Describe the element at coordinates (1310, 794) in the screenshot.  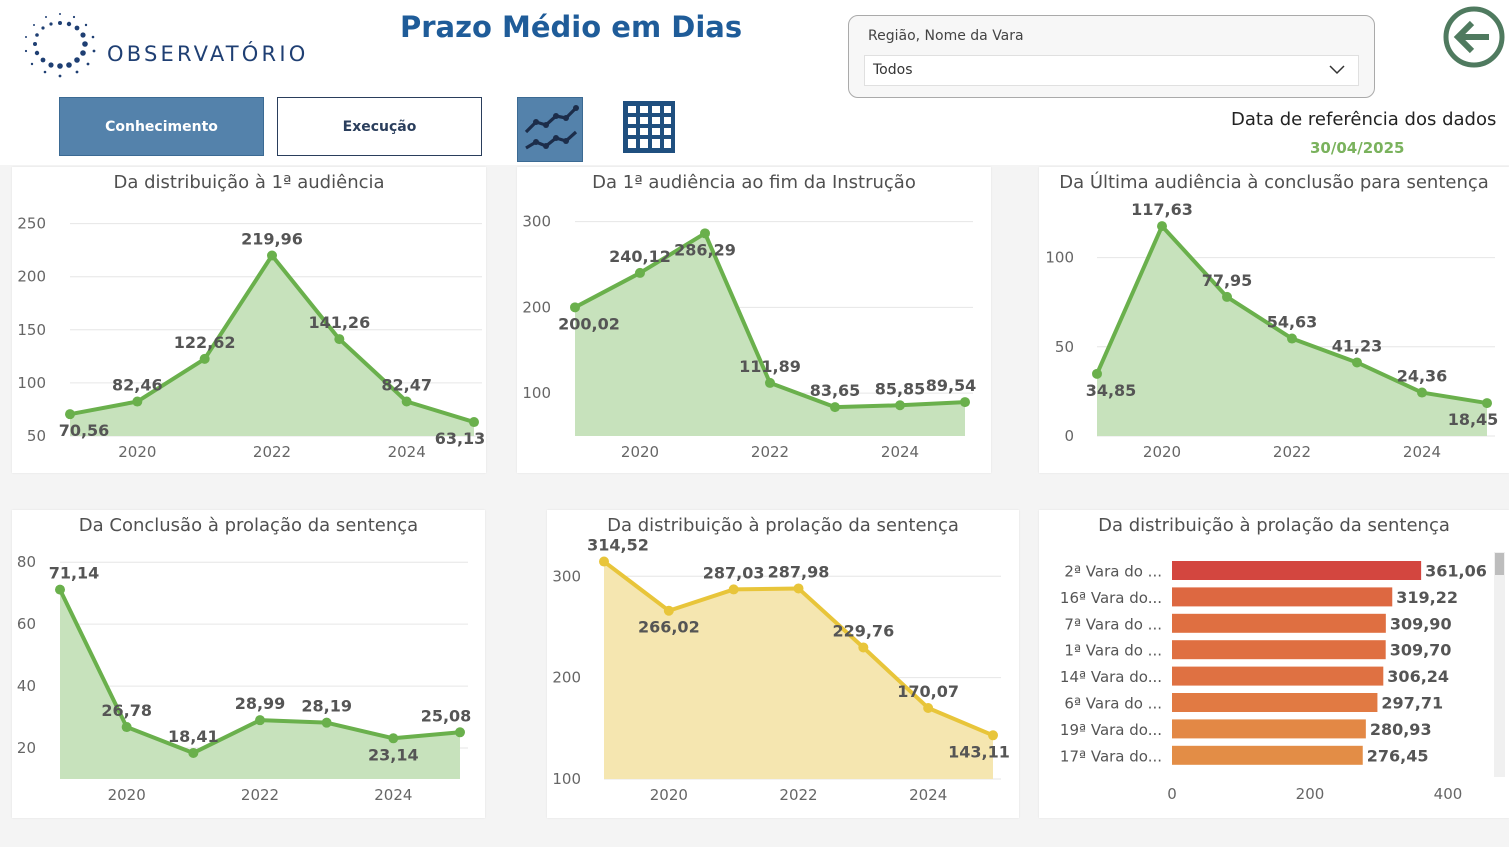
I see `x-tick-label: 200` at that location.